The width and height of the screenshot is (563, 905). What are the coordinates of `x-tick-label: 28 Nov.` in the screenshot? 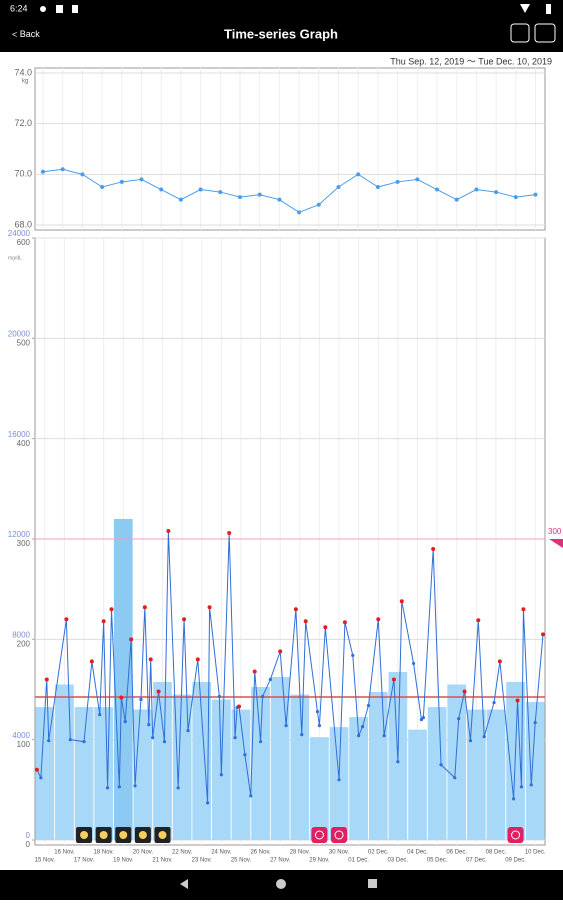 It's located at (300, 853).